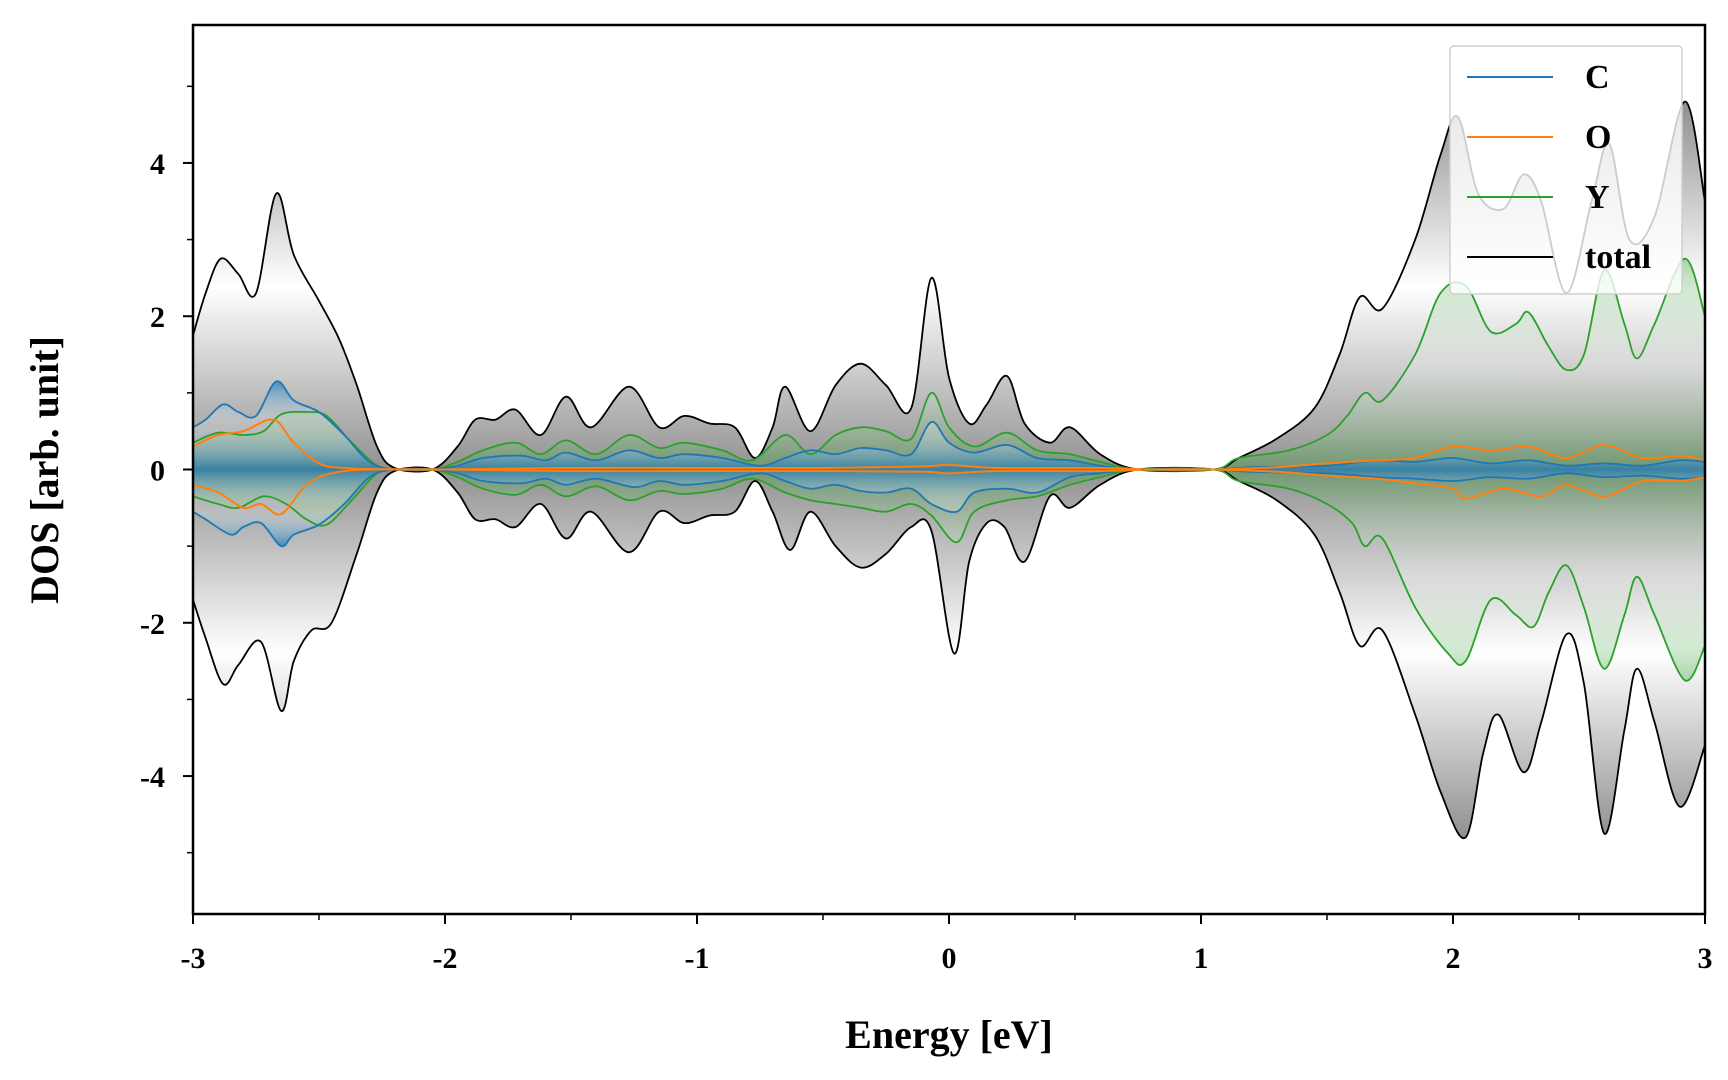 Image resolution: width=1728 pixels, height=1080 pixels. I want to click on line-o-spin-down, so click(949, 492).